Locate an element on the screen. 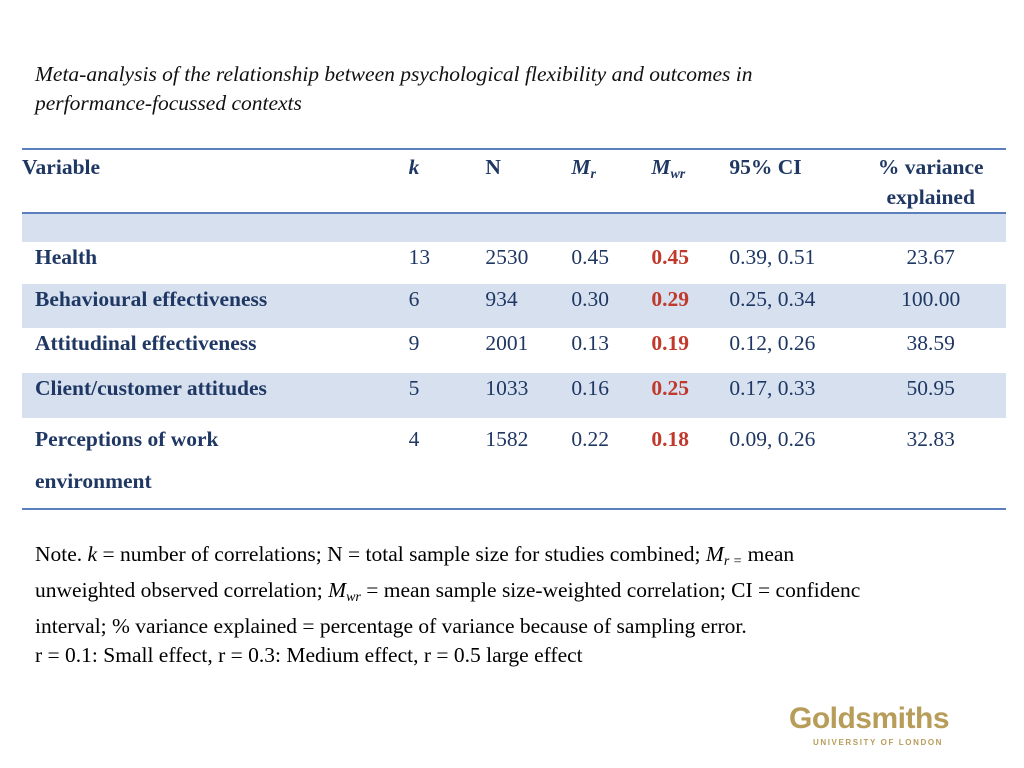 This screenshot has height=768, width=1024. cell-ci: 0.09, 0.26 is located at coordinates (792, 464).